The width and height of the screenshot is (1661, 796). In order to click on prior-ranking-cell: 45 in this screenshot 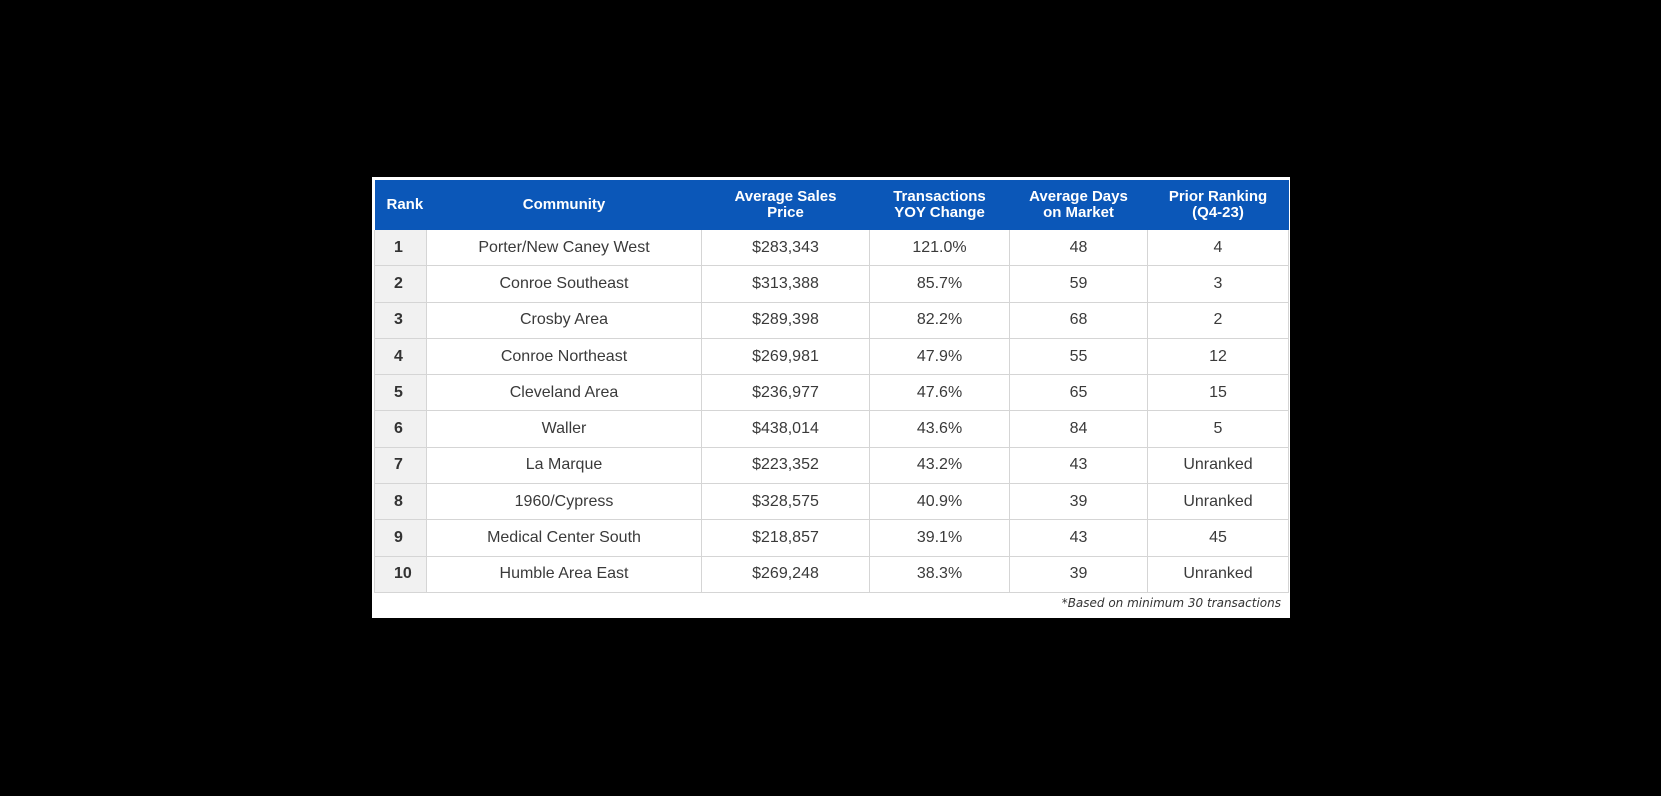, I will do `click(1218, 538)`.